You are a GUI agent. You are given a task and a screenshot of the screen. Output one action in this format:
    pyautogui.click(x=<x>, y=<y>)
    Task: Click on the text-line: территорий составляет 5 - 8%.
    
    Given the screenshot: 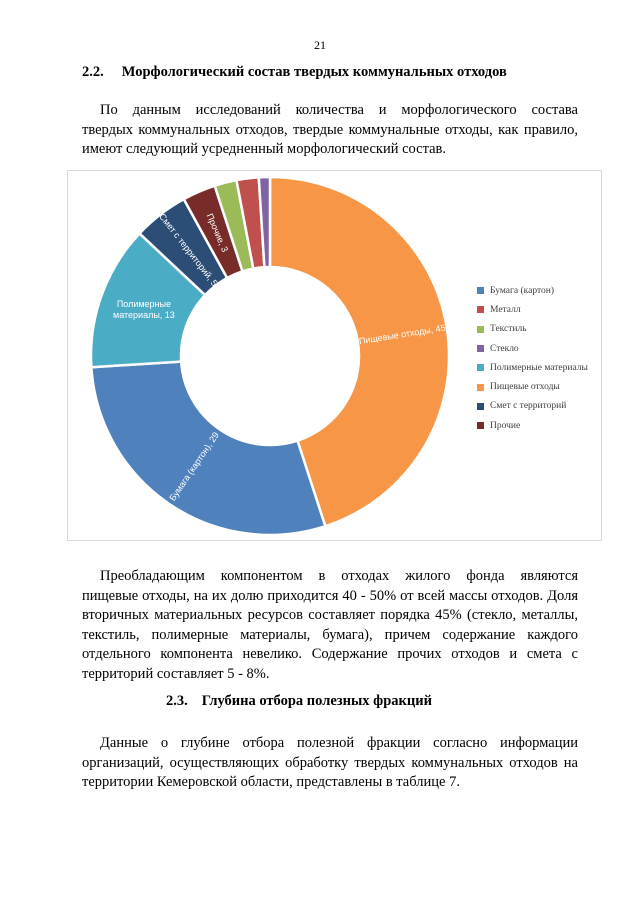 What is the action you would take?
    pyautogui.click(x=176, y=673)
    